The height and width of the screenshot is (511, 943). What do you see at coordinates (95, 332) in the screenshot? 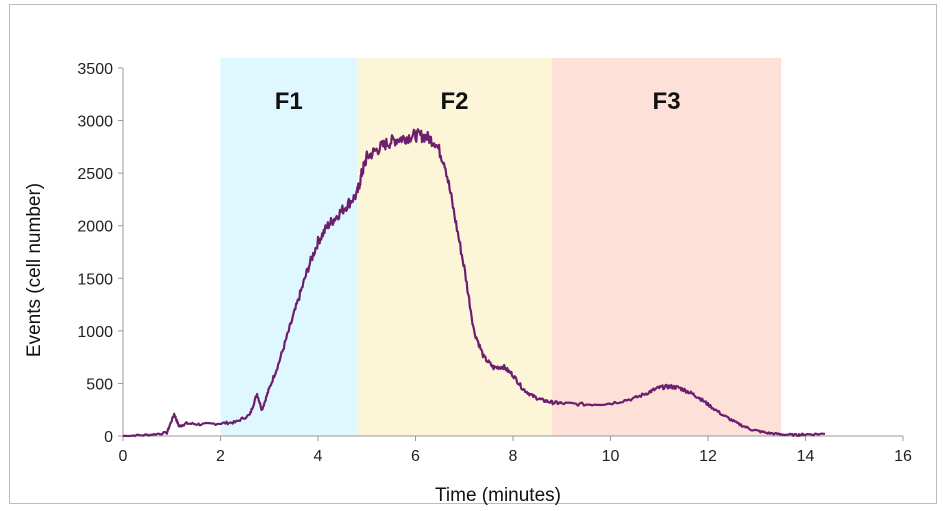
I see `y-tick-label: 1000` at bounding box center [95, 332].